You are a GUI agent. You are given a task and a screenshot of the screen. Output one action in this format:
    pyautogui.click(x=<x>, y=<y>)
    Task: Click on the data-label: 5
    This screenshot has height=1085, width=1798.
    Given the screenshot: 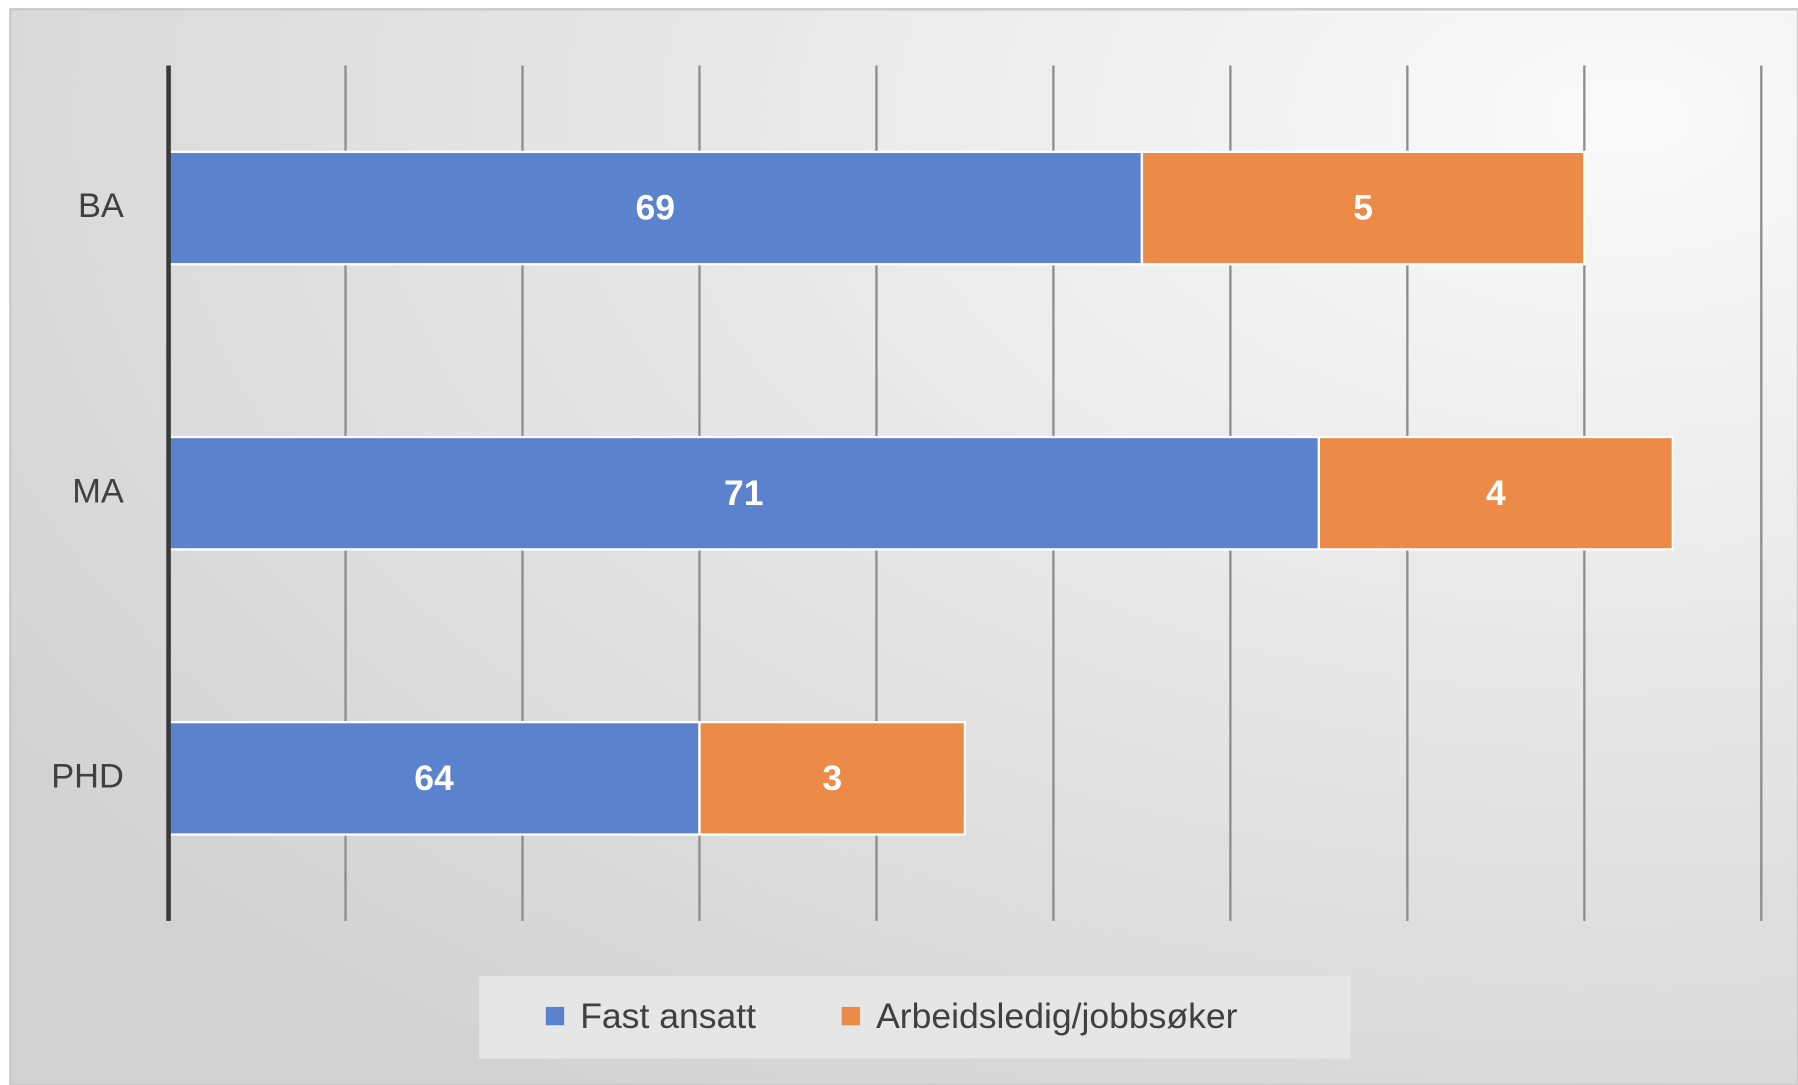 What is the action you would take?
    pyautogui.click(x=1363, y=208)
    